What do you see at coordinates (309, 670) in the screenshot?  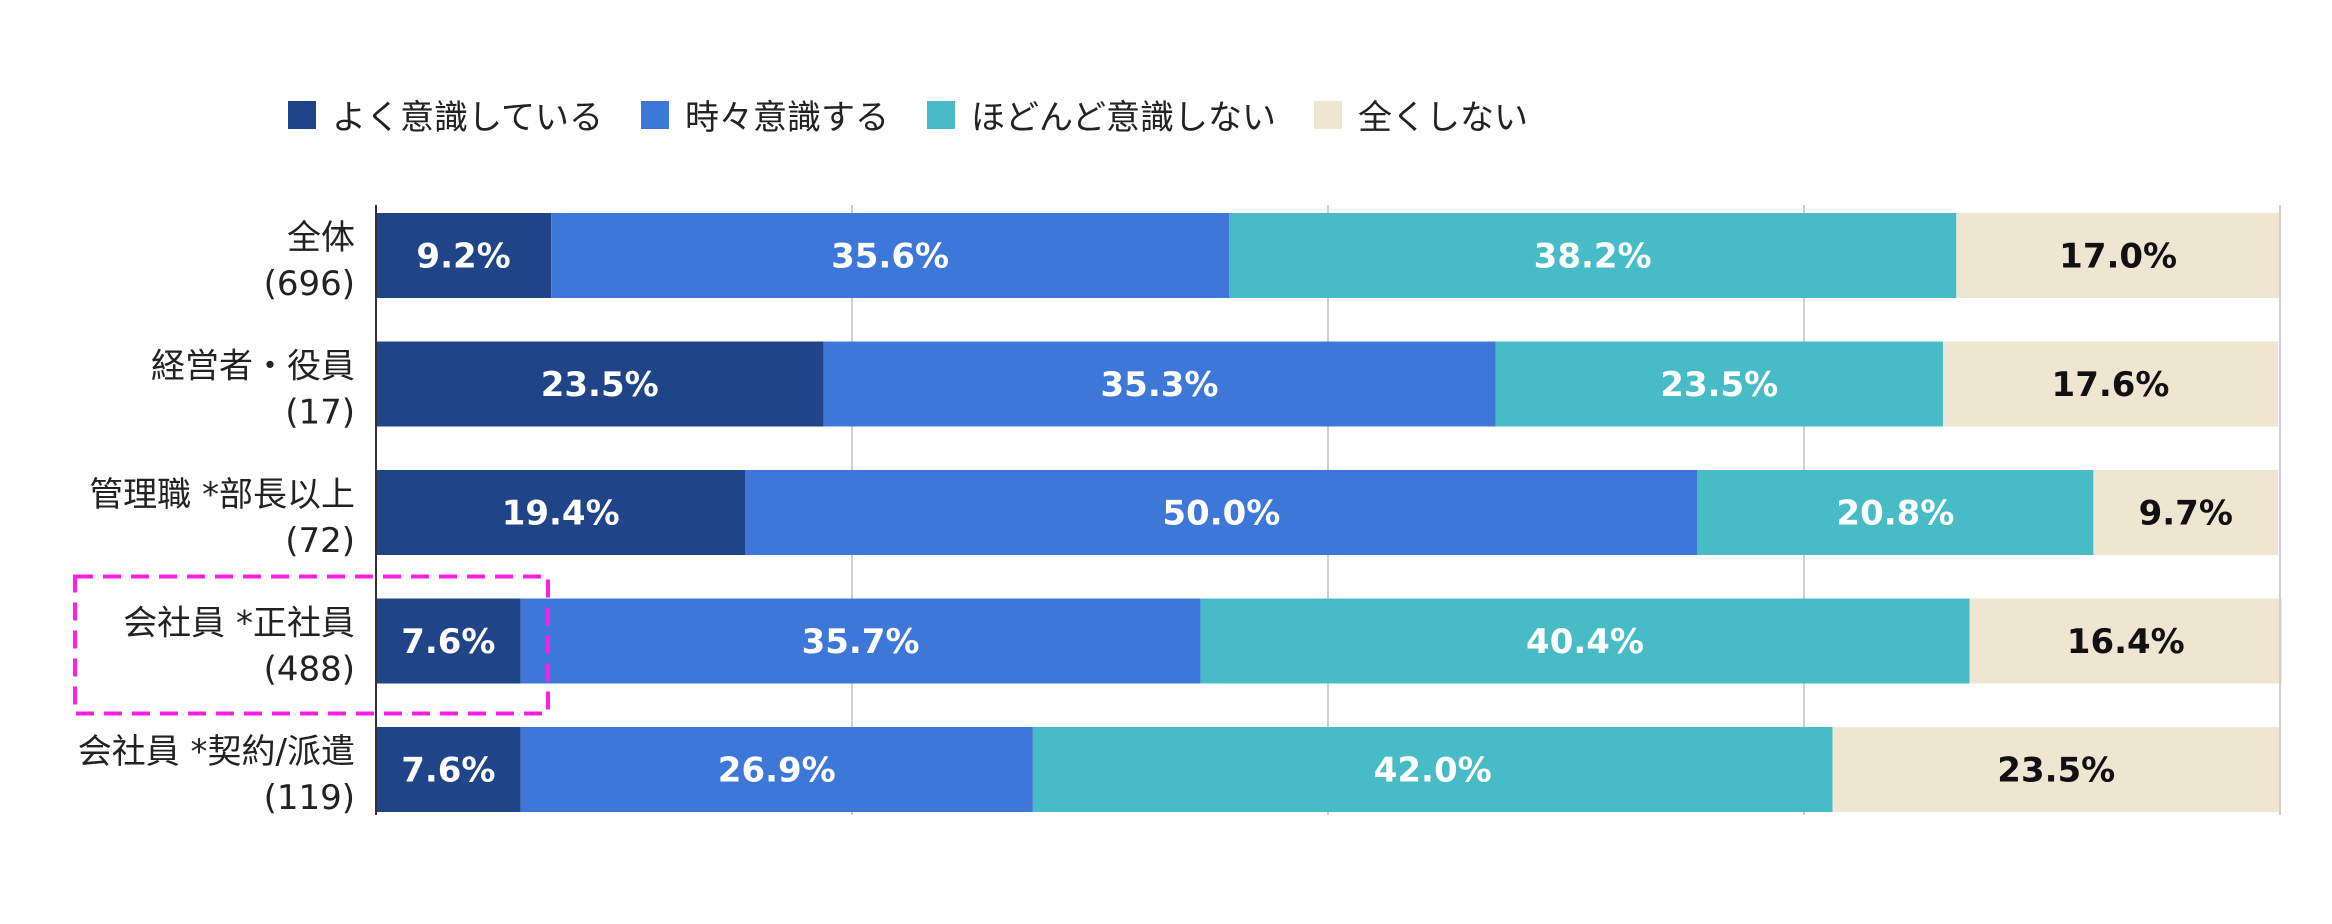 I see `category-count: (488)` at bounding box center [309, 670].